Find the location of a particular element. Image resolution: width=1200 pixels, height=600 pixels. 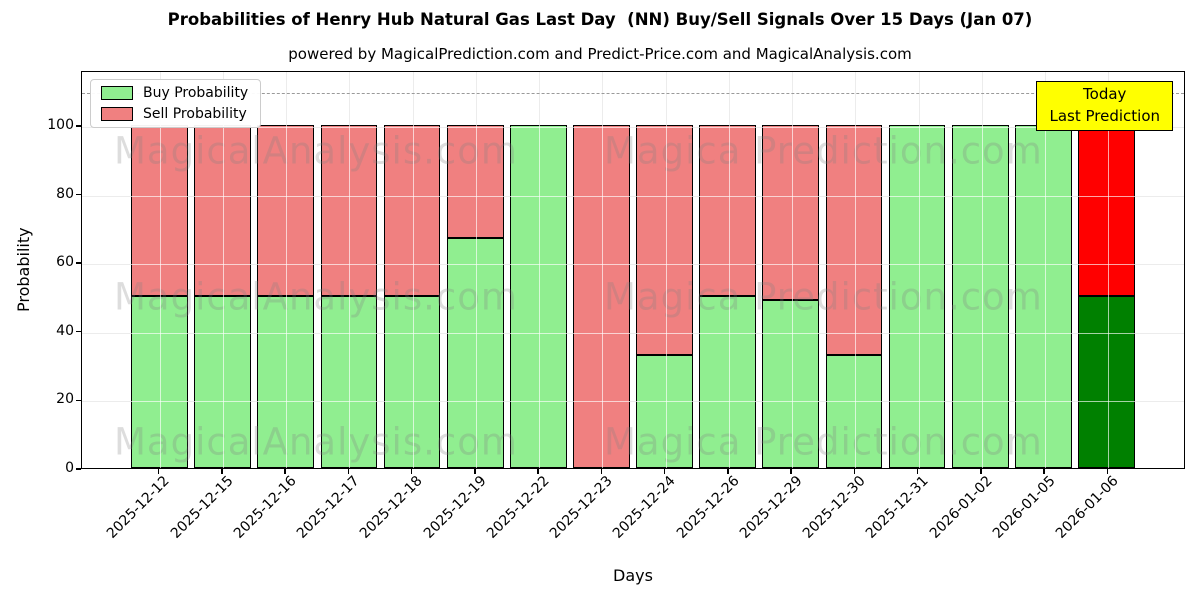

legend-sell-label: Sell Probability is located at coordinates (195, 114).